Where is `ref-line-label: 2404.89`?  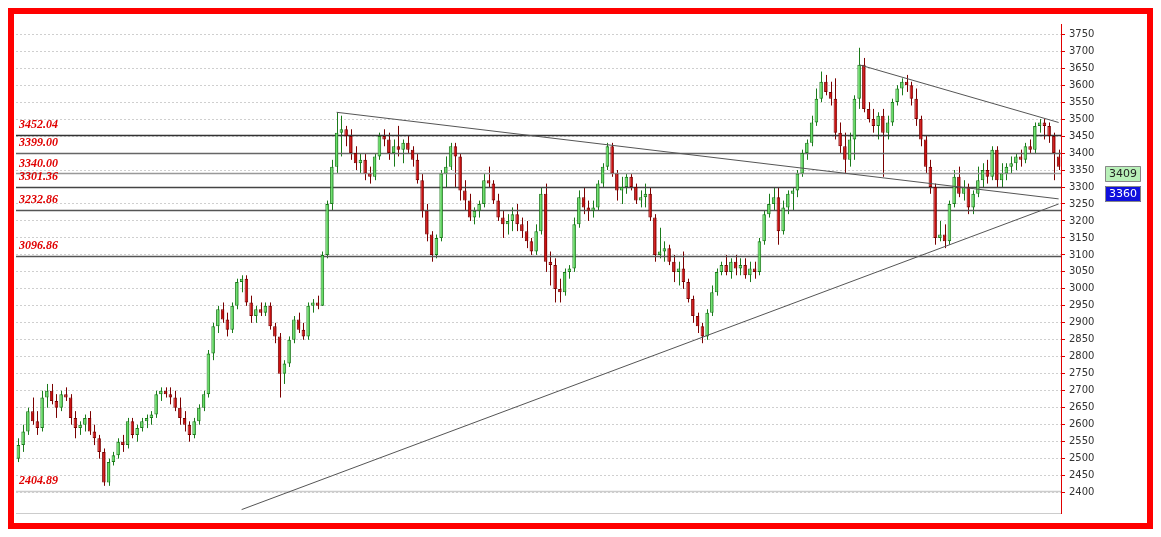
ref-line-label: 2404.89 is located at coordinates (38, 480).